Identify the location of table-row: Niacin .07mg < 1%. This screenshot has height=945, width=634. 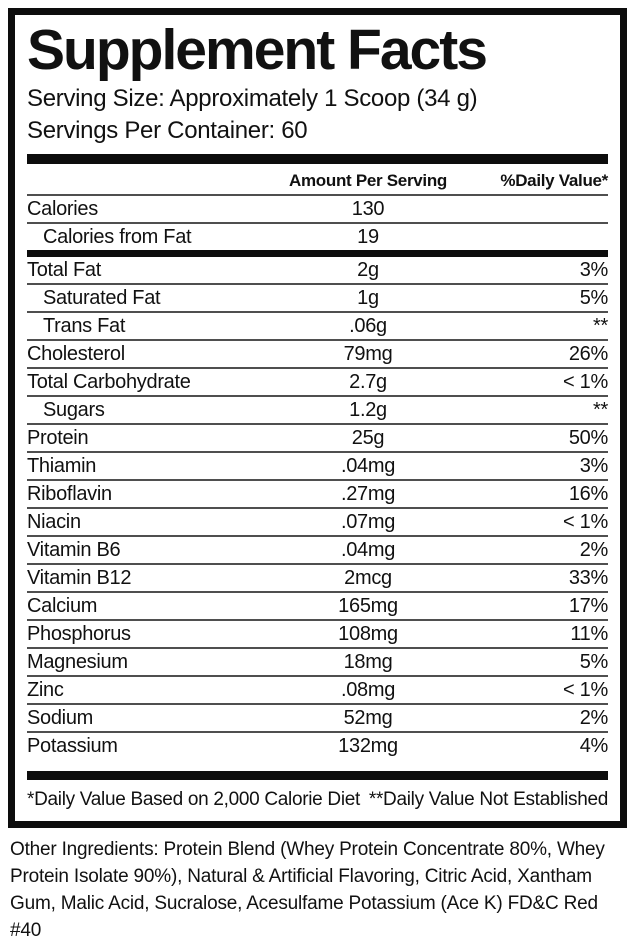
(317, 523).